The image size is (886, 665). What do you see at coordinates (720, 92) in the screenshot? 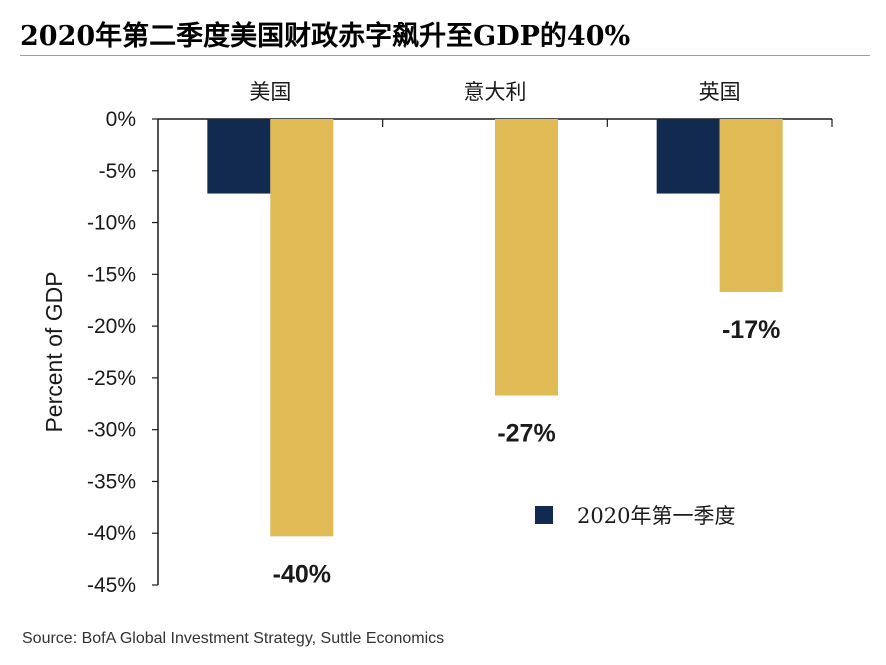
I see `x-category-label: 英国` at bounding box center [720, 92].